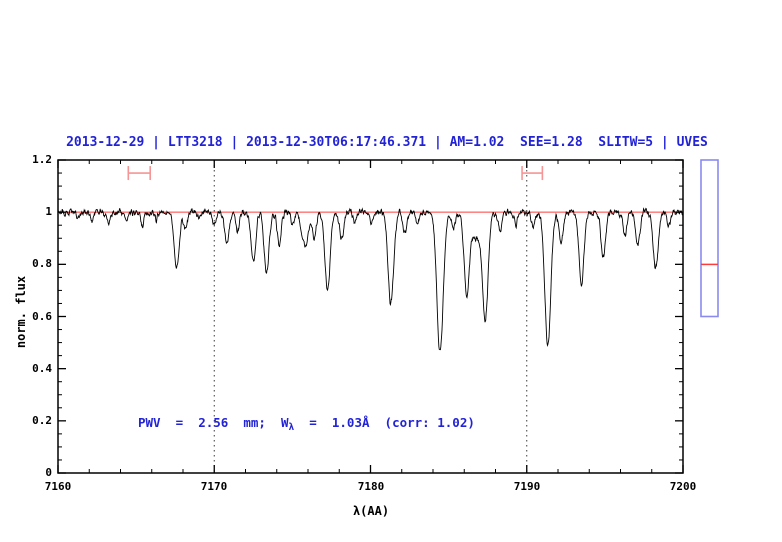 The width and height of the screenshot is (782, 542). What do you see at coordinates (384, 422) in the screenshot?
I see `ew-annotation-text: = 1.03Å (corr: 1.02)` at bounding box center [384, 422].